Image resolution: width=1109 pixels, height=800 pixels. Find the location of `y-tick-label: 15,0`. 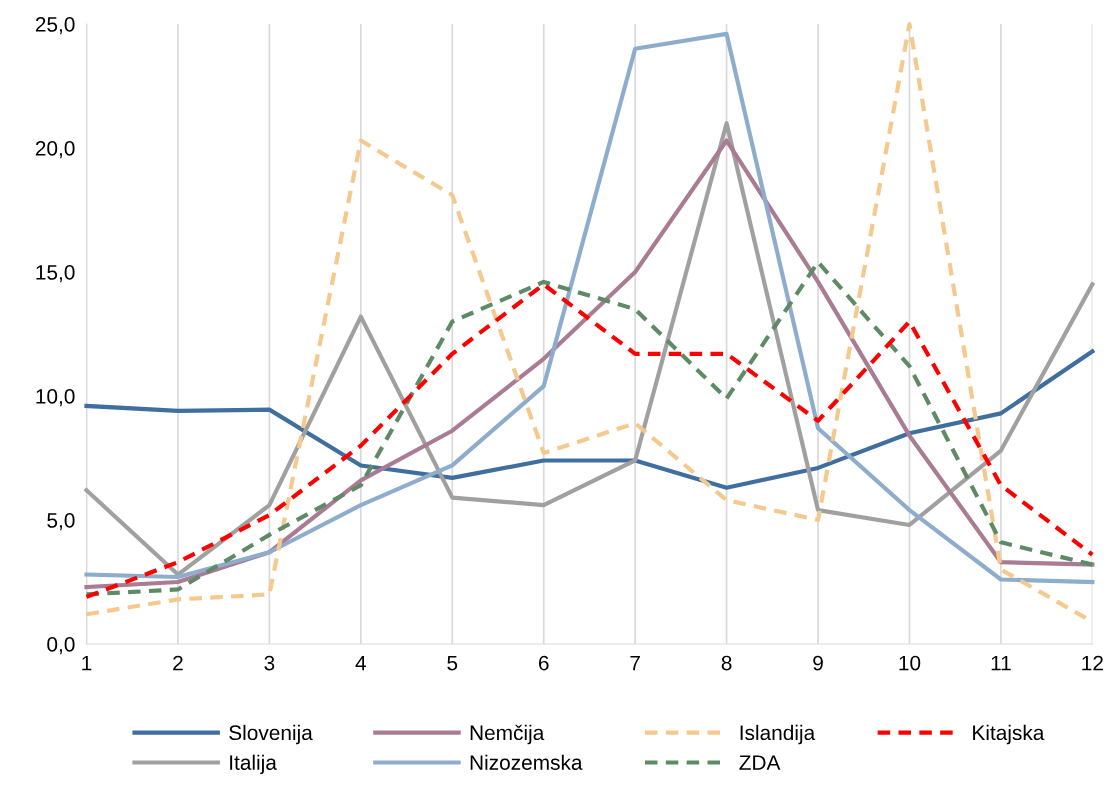

y-tick-label: 15,0 is located at coordinates (55, 274).